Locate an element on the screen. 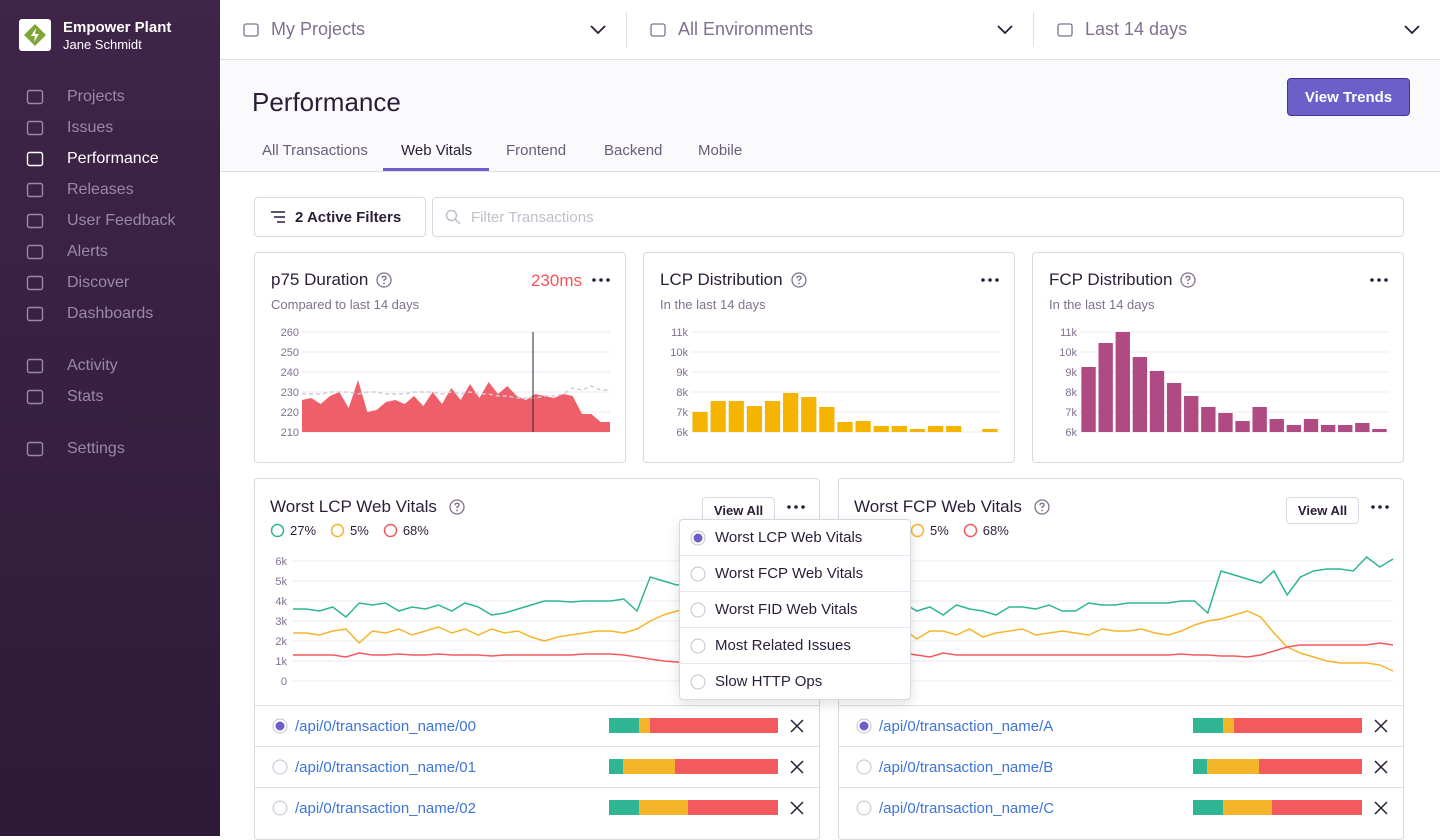 This screenshot has width=1440, height=840. area is located at coordinates (456, 406).